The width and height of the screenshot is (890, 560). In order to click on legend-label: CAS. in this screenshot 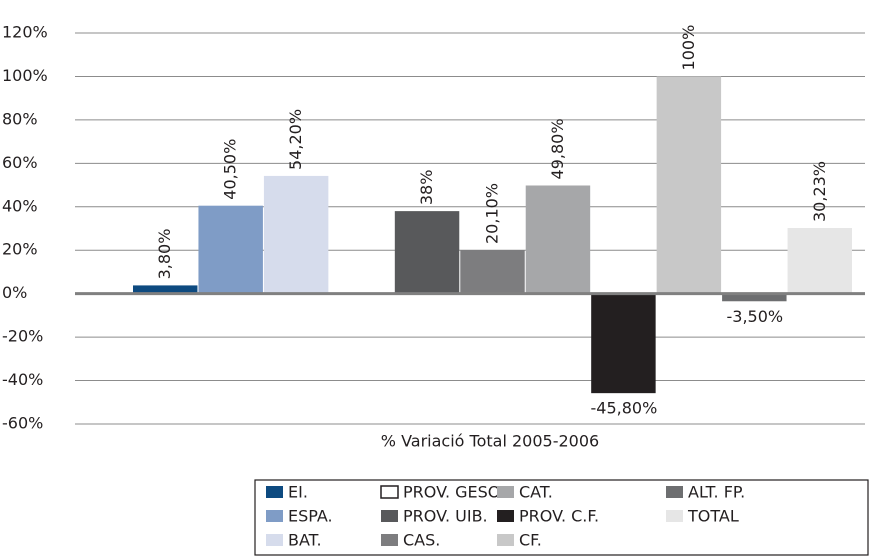, I will do `click(421, 540)`.